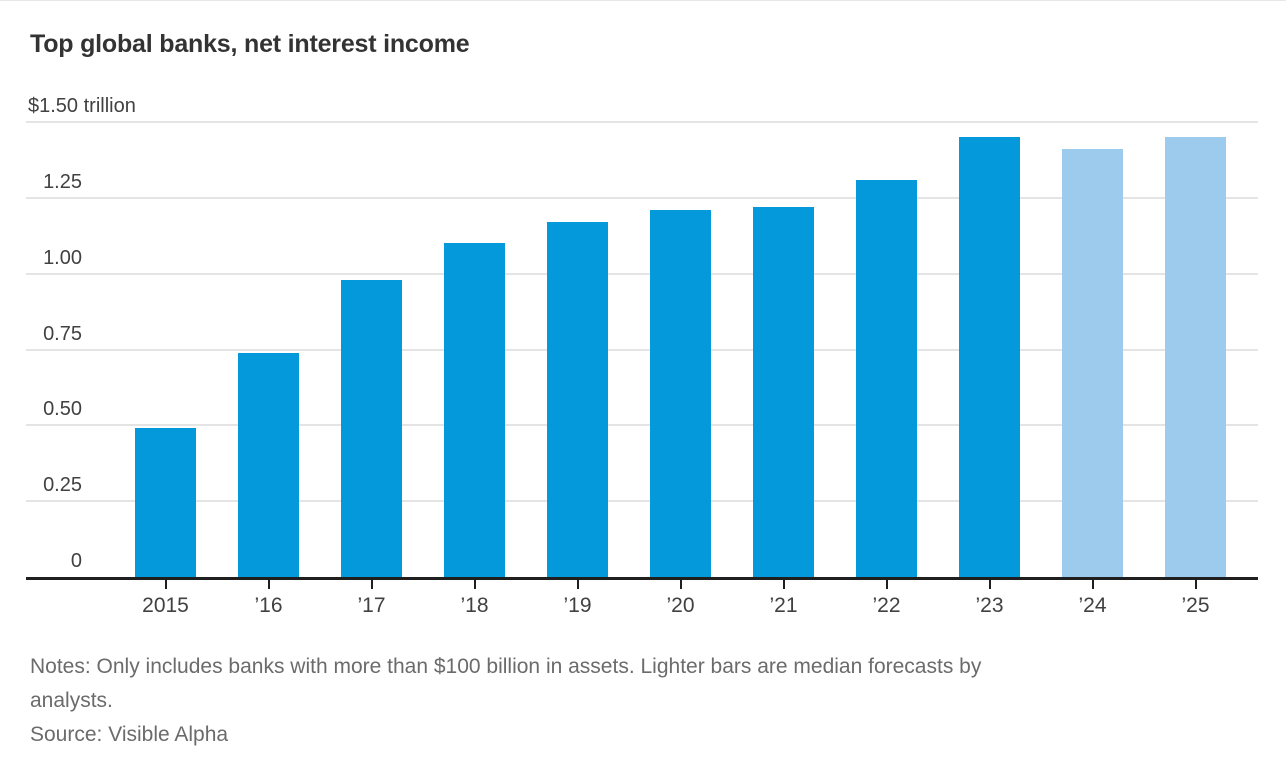 The image size is (1286, 781). Describe the element at coordinates (783, 605) in the screenshot. I see `x-axis-tick-label: ’21` at that location.